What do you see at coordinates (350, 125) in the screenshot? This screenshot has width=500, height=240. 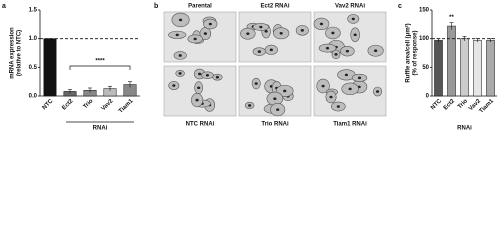 I see `image-label: Tiam1 RNAi` at bounding box center [350, 125].